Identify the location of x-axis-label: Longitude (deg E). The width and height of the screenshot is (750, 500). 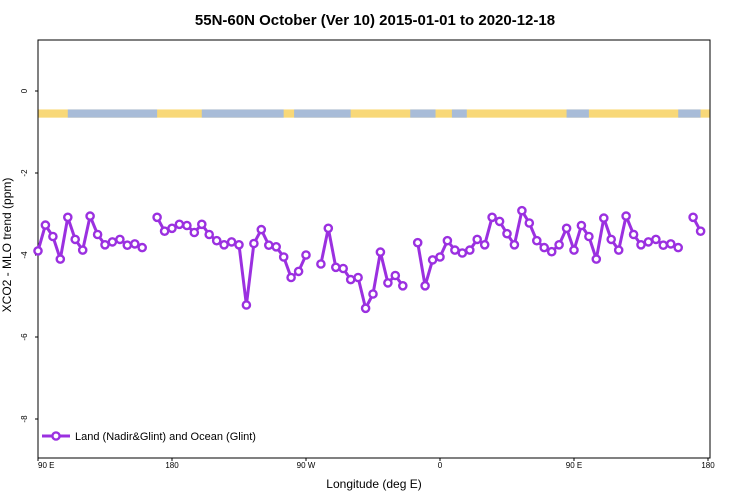
(373, 484).